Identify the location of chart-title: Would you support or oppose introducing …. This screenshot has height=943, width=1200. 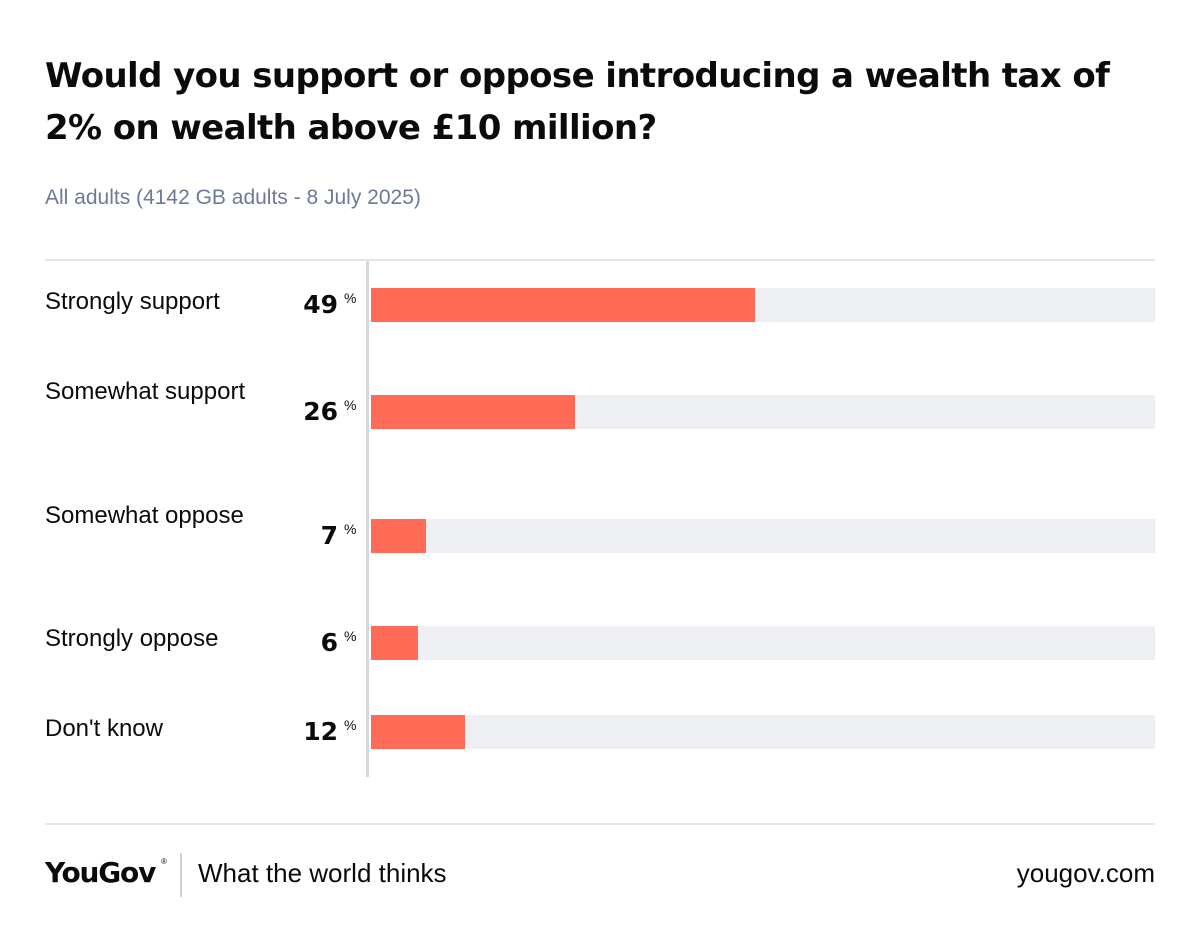
(577, 102).